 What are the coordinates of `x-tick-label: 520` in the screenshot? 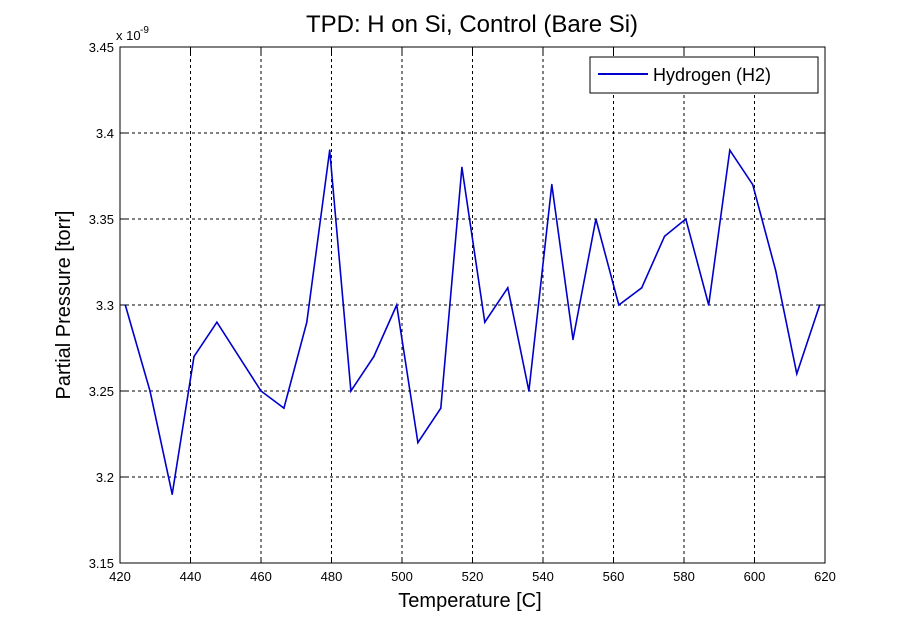 It's located at (473, 576).